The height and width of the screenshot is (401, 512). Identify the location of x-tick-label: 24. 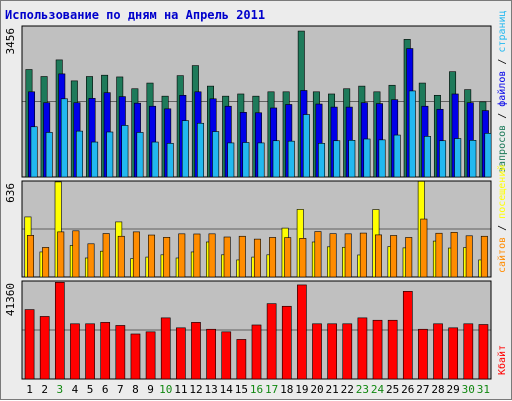
(378, 389).